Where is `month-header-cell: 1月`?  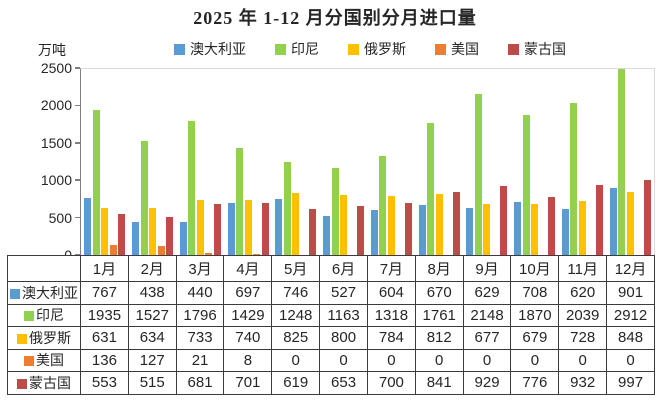
month-header-cell: 1月 is located at coordinates (104, 268).